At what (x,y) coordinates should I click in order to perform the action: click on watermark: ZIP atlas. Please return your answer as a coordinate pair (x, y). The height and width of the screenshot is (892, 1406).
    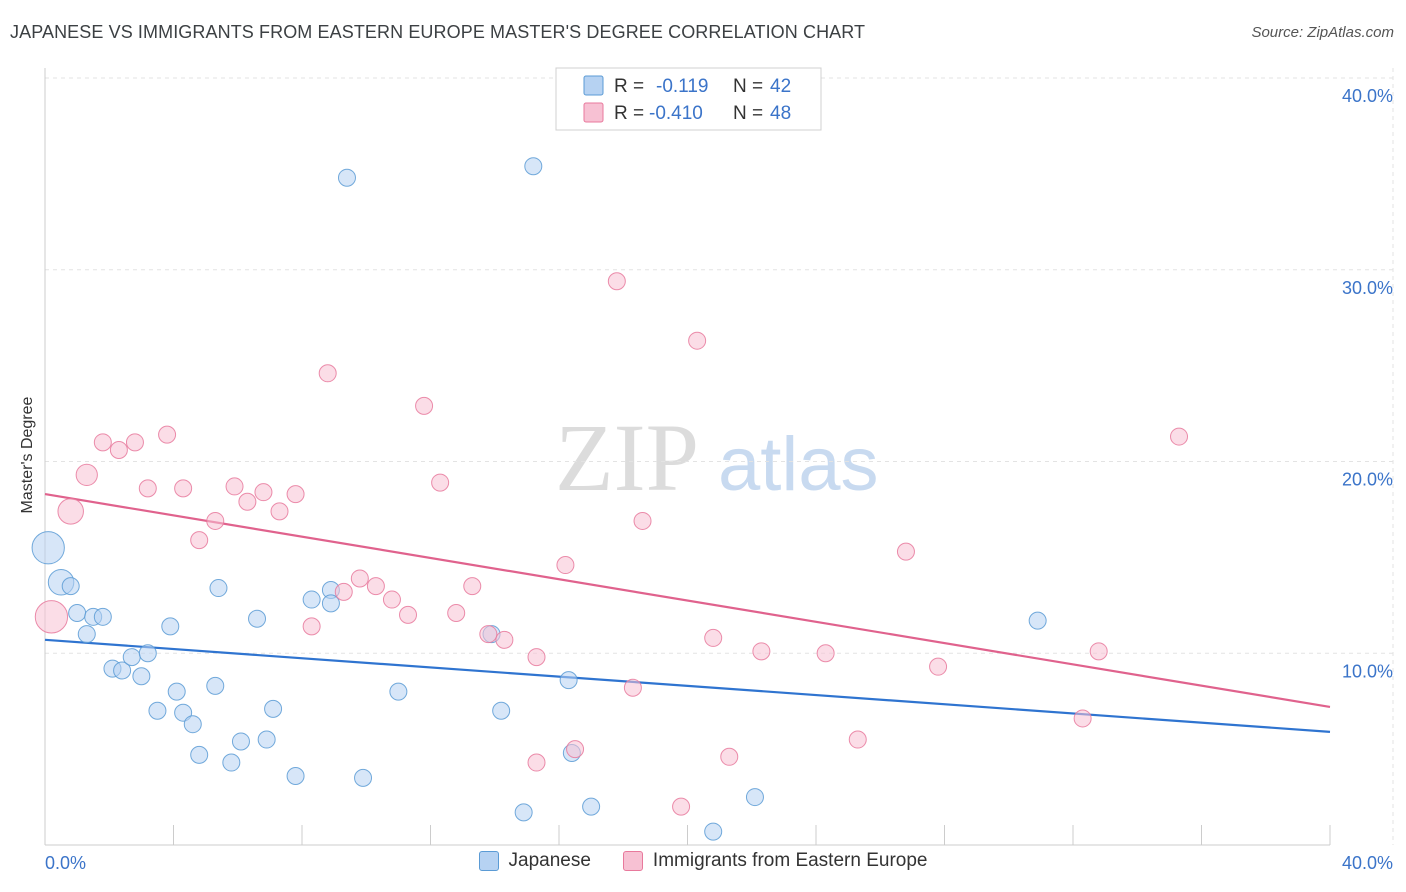
    Looking at the image, I should click on (717, 457).